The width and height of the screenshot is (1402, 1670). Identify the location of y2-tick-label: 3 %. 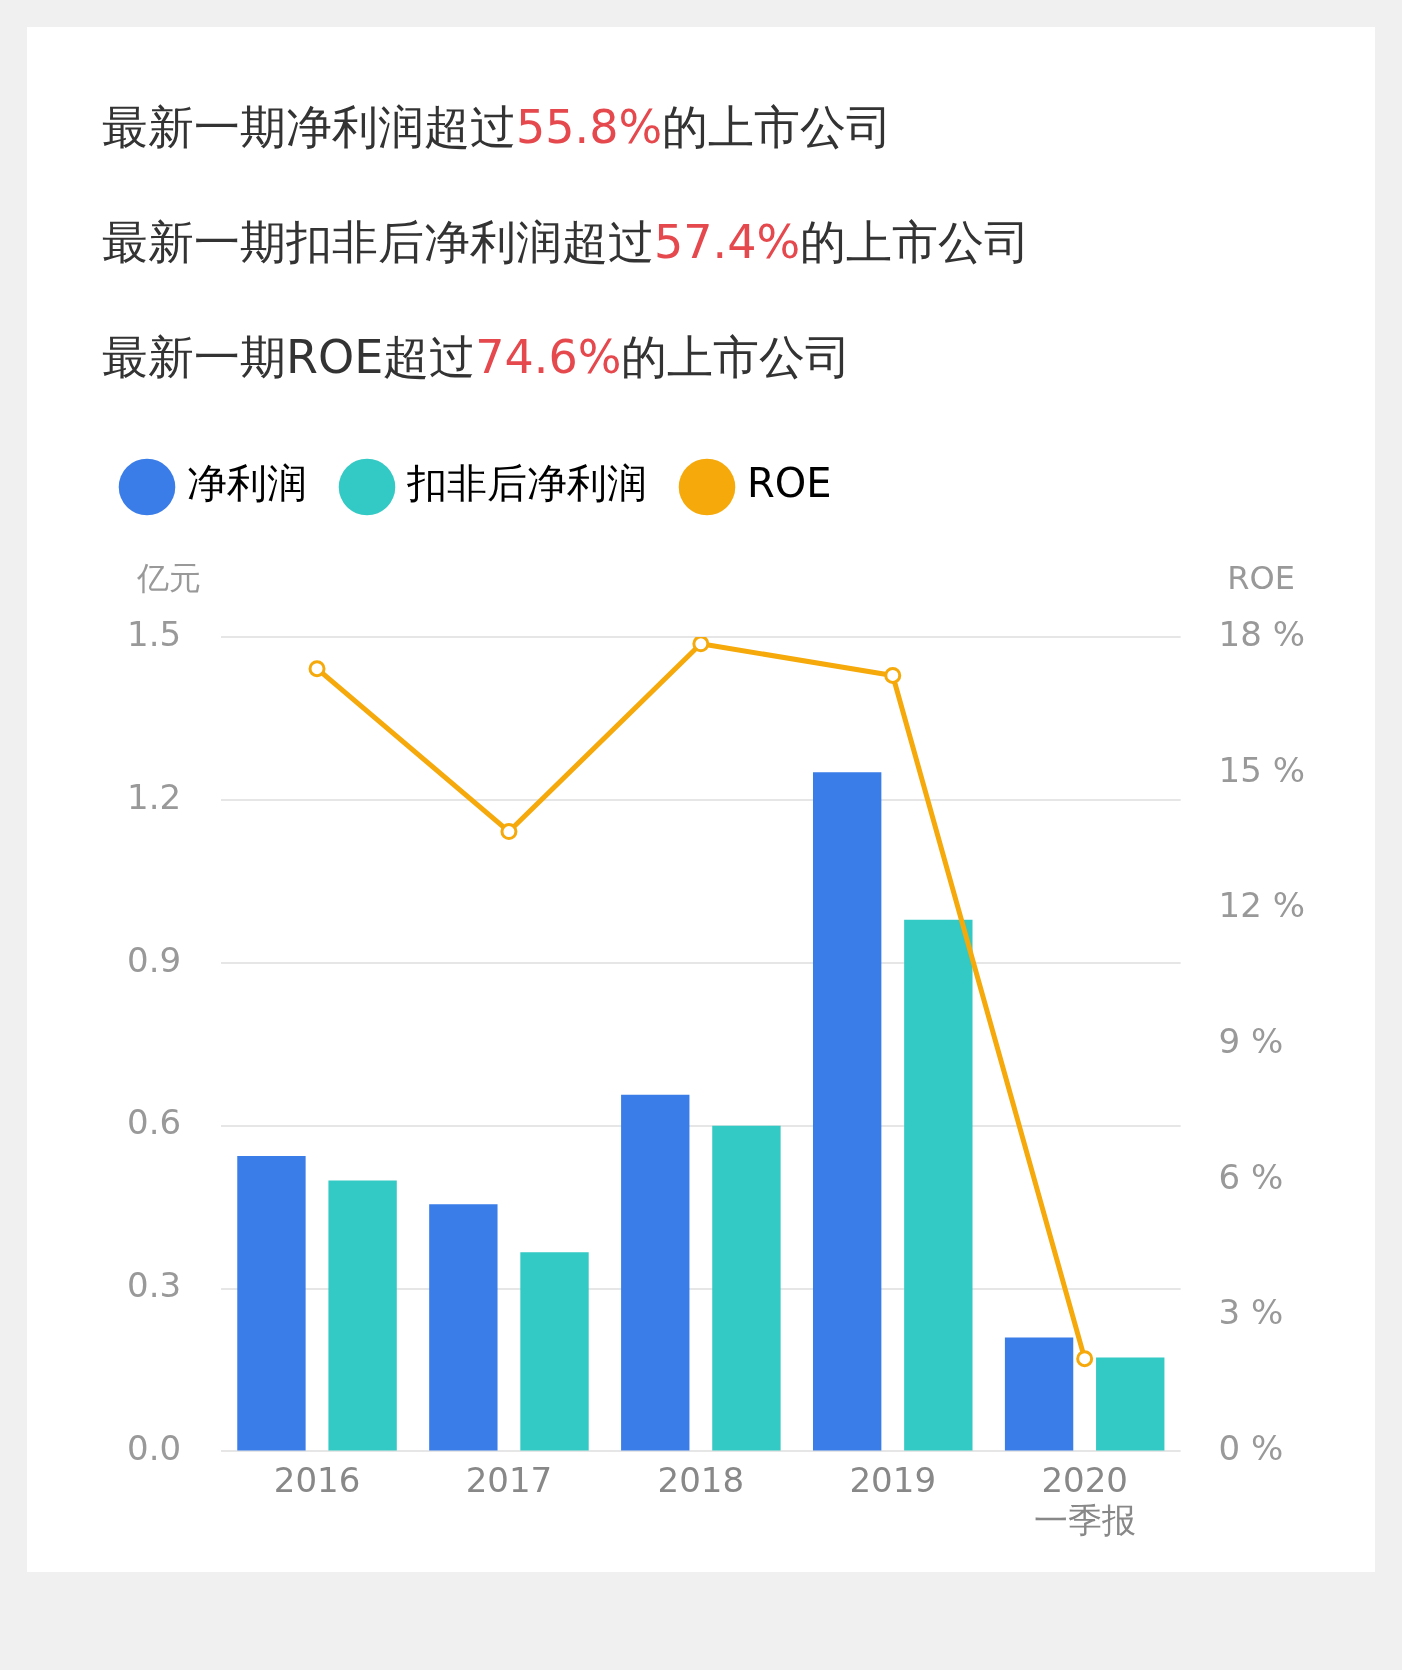
(1251, 1312).